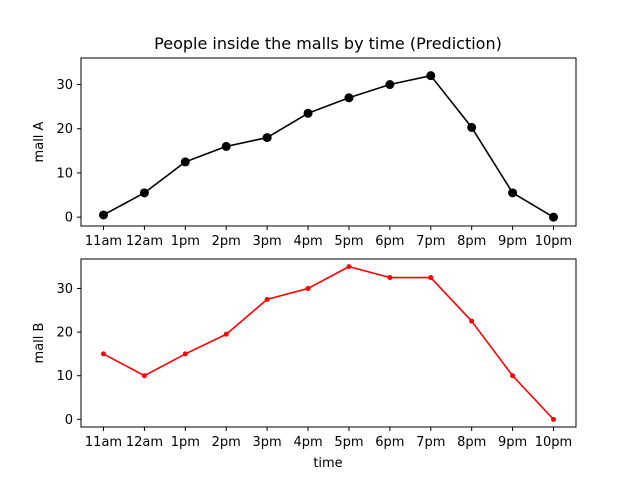 Image resolution: width=640 pixels, height=480 pixels. I want to click on mall-b-x-tick-label: 12am, so click(144, 442).